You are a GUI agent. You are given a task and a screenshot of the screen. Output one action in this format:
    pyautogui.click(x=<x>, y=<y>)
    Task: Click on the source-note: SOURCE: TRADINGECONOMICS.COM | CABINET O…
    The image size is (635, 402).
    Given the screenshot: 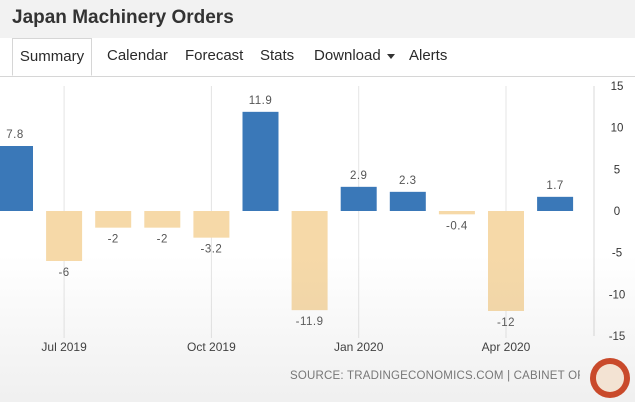 What is the action you would take?
    pyautogui.click(x=435, y=376)
    